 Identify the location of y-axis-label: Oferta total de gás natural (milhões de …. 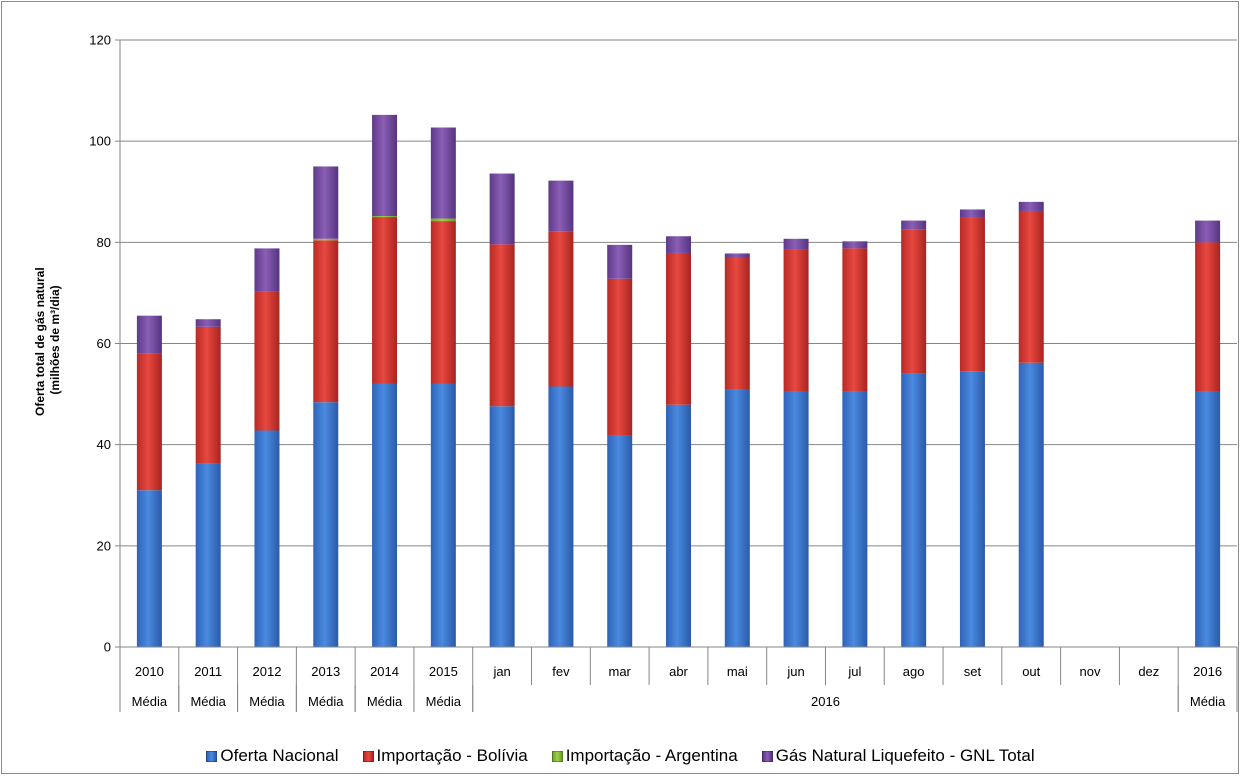
(47, 340).